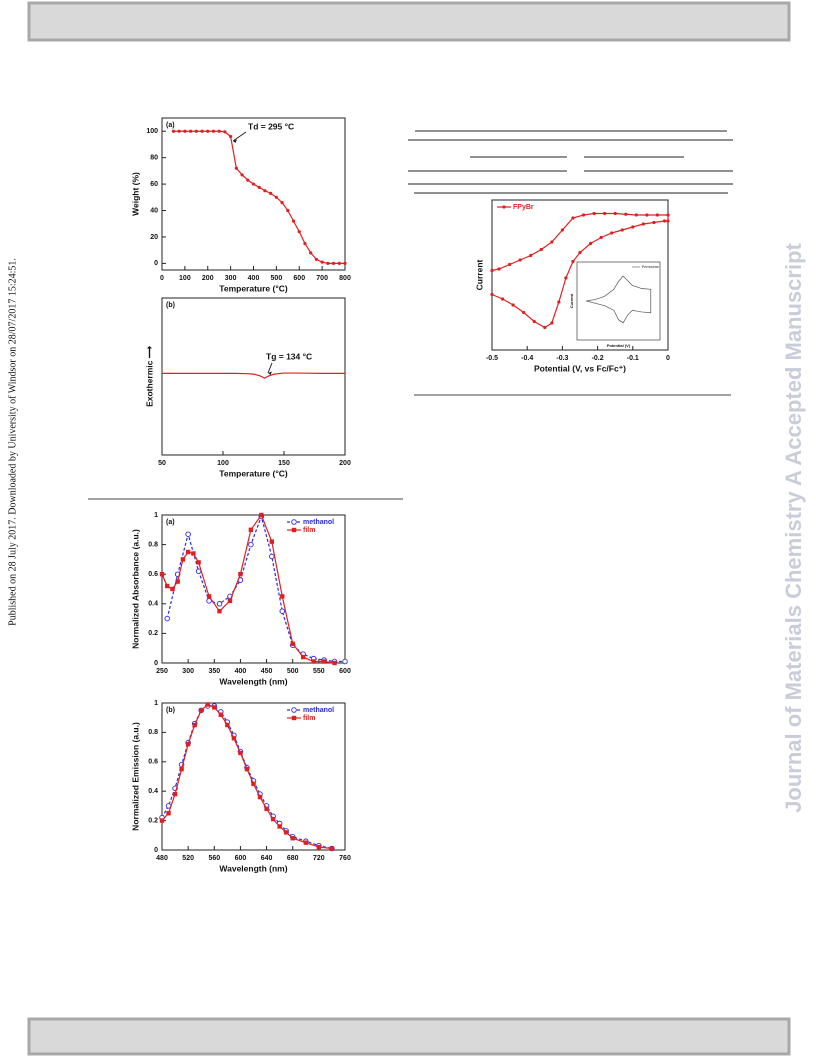 The width and height of the screenshot is (816, 1056). I want to click on x-tick-label: 0, so click(162, 278).